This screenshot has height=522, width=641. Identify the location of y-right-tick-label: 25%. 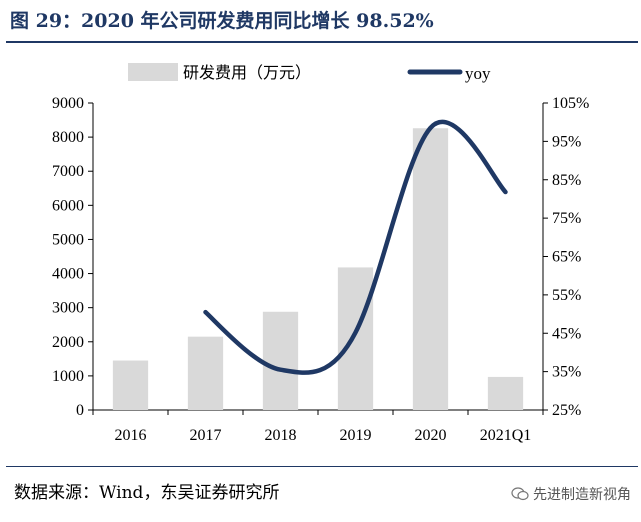
(566, 410).